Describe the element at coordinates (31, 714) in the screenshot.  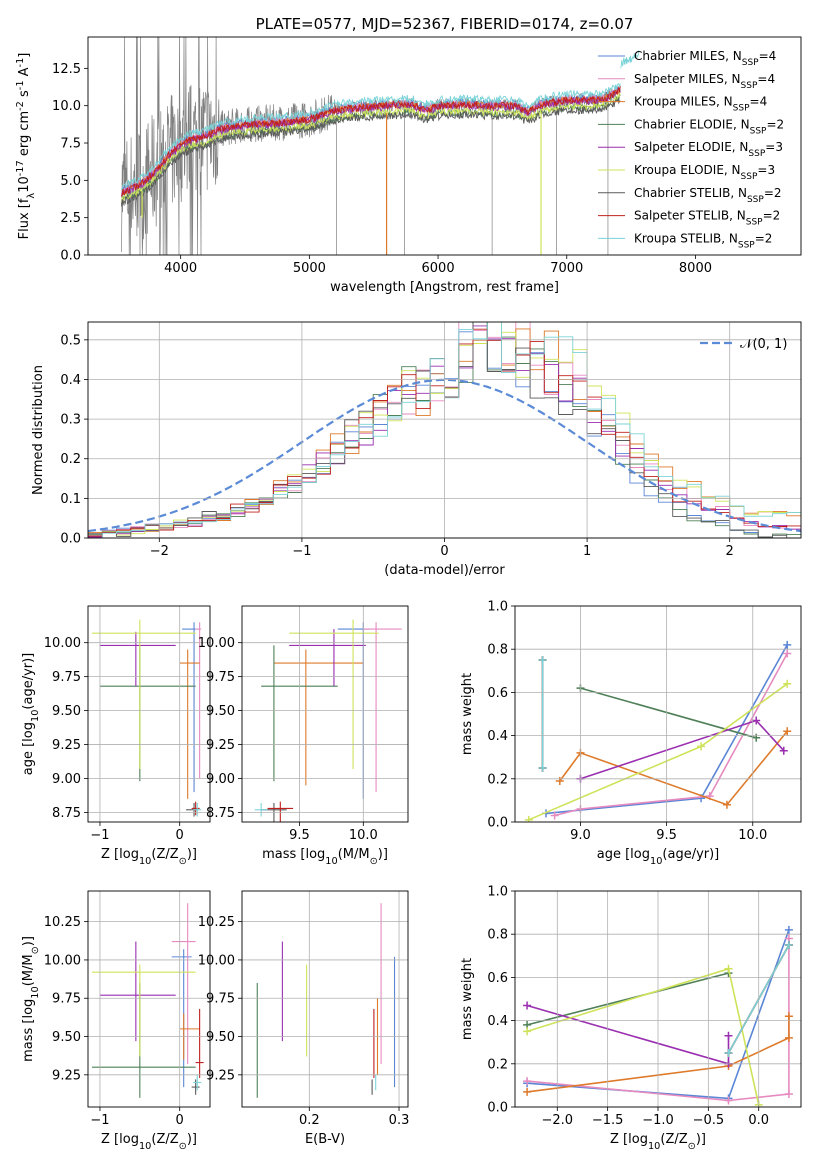
I see `y-axis-label: age [log10(age/yr)]` at that location.